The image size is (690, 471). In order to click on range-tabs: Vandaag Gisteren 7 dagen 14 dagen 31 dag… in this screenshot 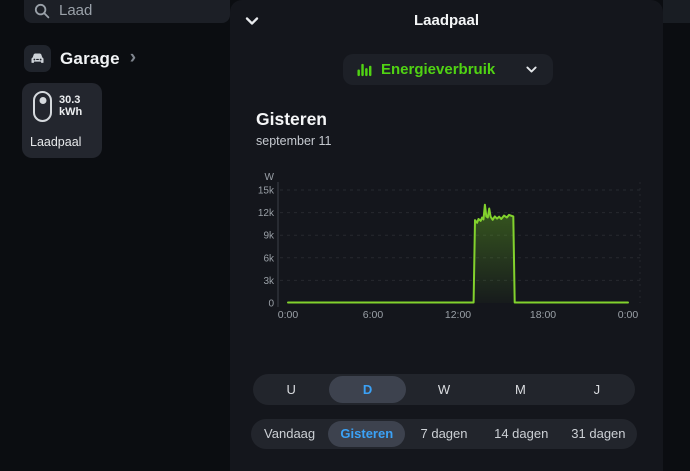, I will do `click(444, 434)`.